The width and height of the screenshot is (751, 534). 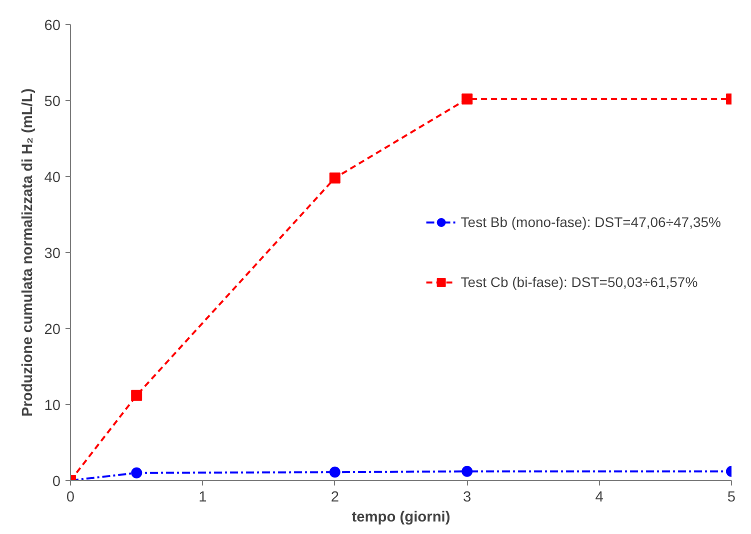 I want to click on x-tick-label: 2, so click(x=334, y=498).